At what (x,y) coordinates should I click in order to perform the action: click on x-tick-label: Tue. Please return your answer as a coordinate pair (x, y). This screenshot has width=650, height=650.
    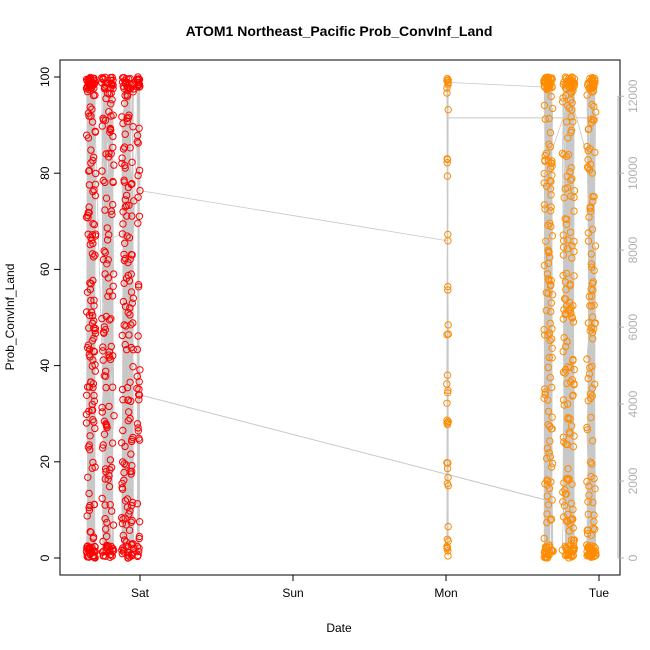
    Looking at the image, I should click on (599, 593).